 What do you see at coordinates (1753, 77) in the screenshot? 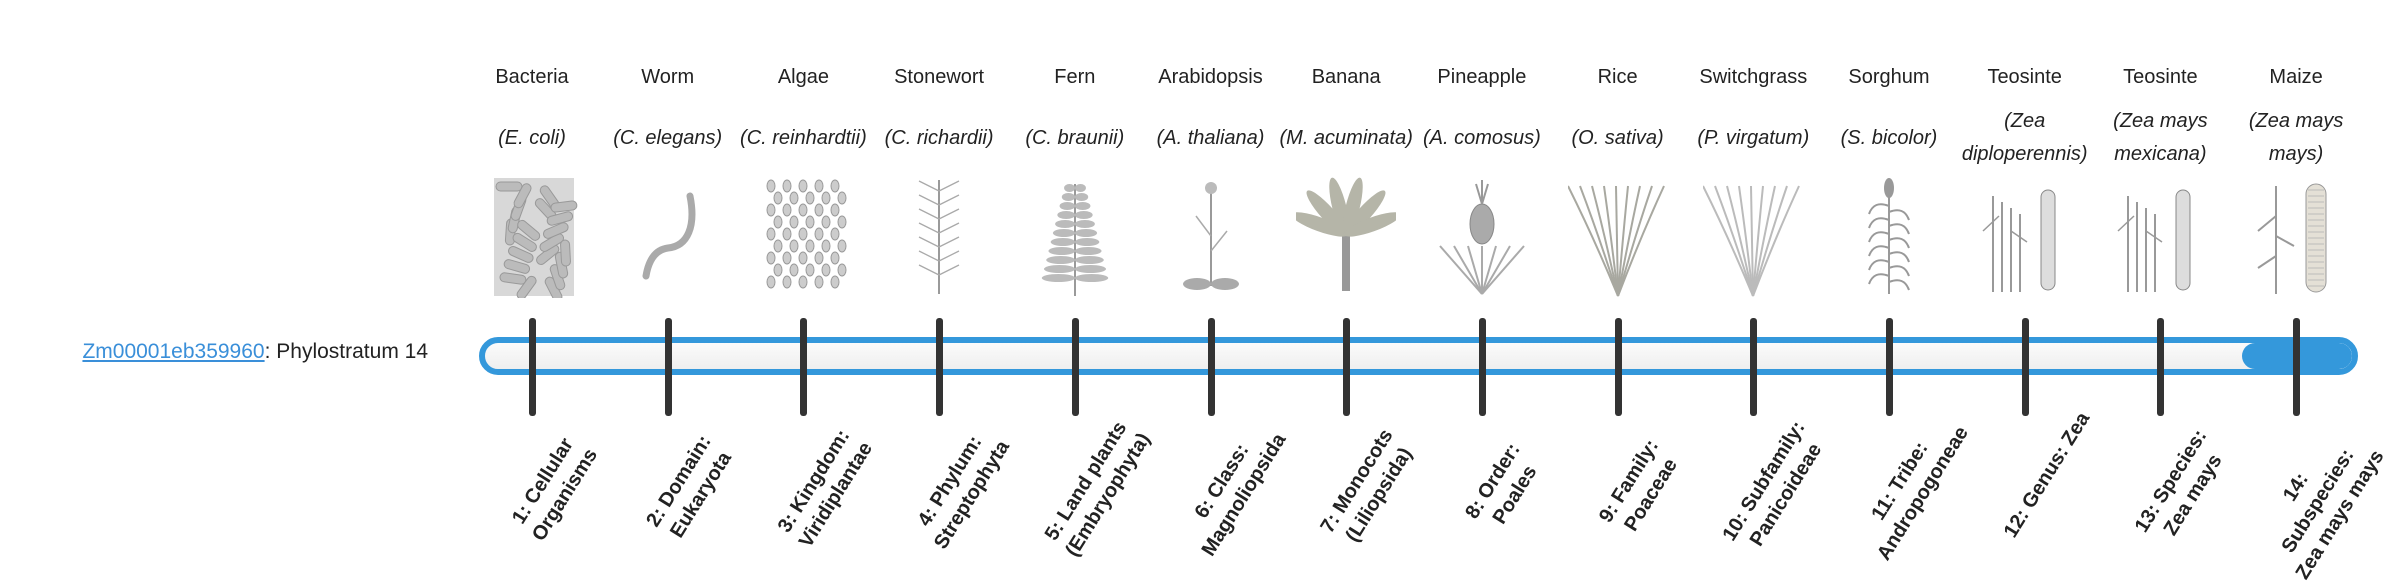
I see `organism-common-name: Switchgrass` at bounding box center [1753, 77].